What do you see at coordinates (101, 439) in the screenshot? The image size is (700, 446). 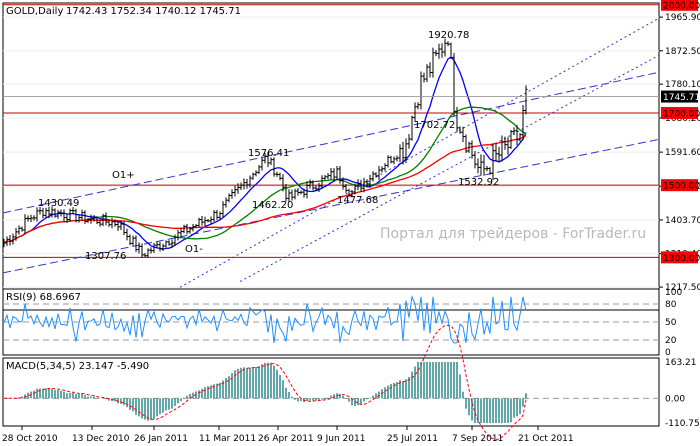 I see `time-tick-label: 13 Dec 2010` at bounding box center [101, 439].